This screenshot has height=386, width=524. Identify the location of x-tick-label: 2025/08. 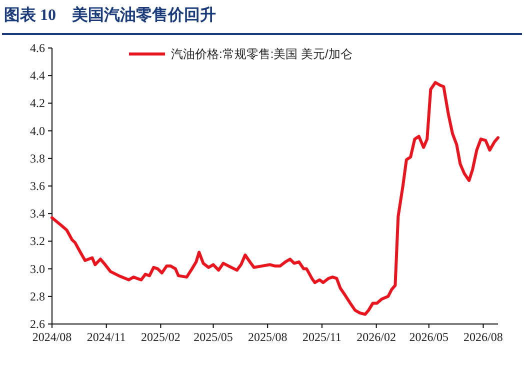
(268, 337).